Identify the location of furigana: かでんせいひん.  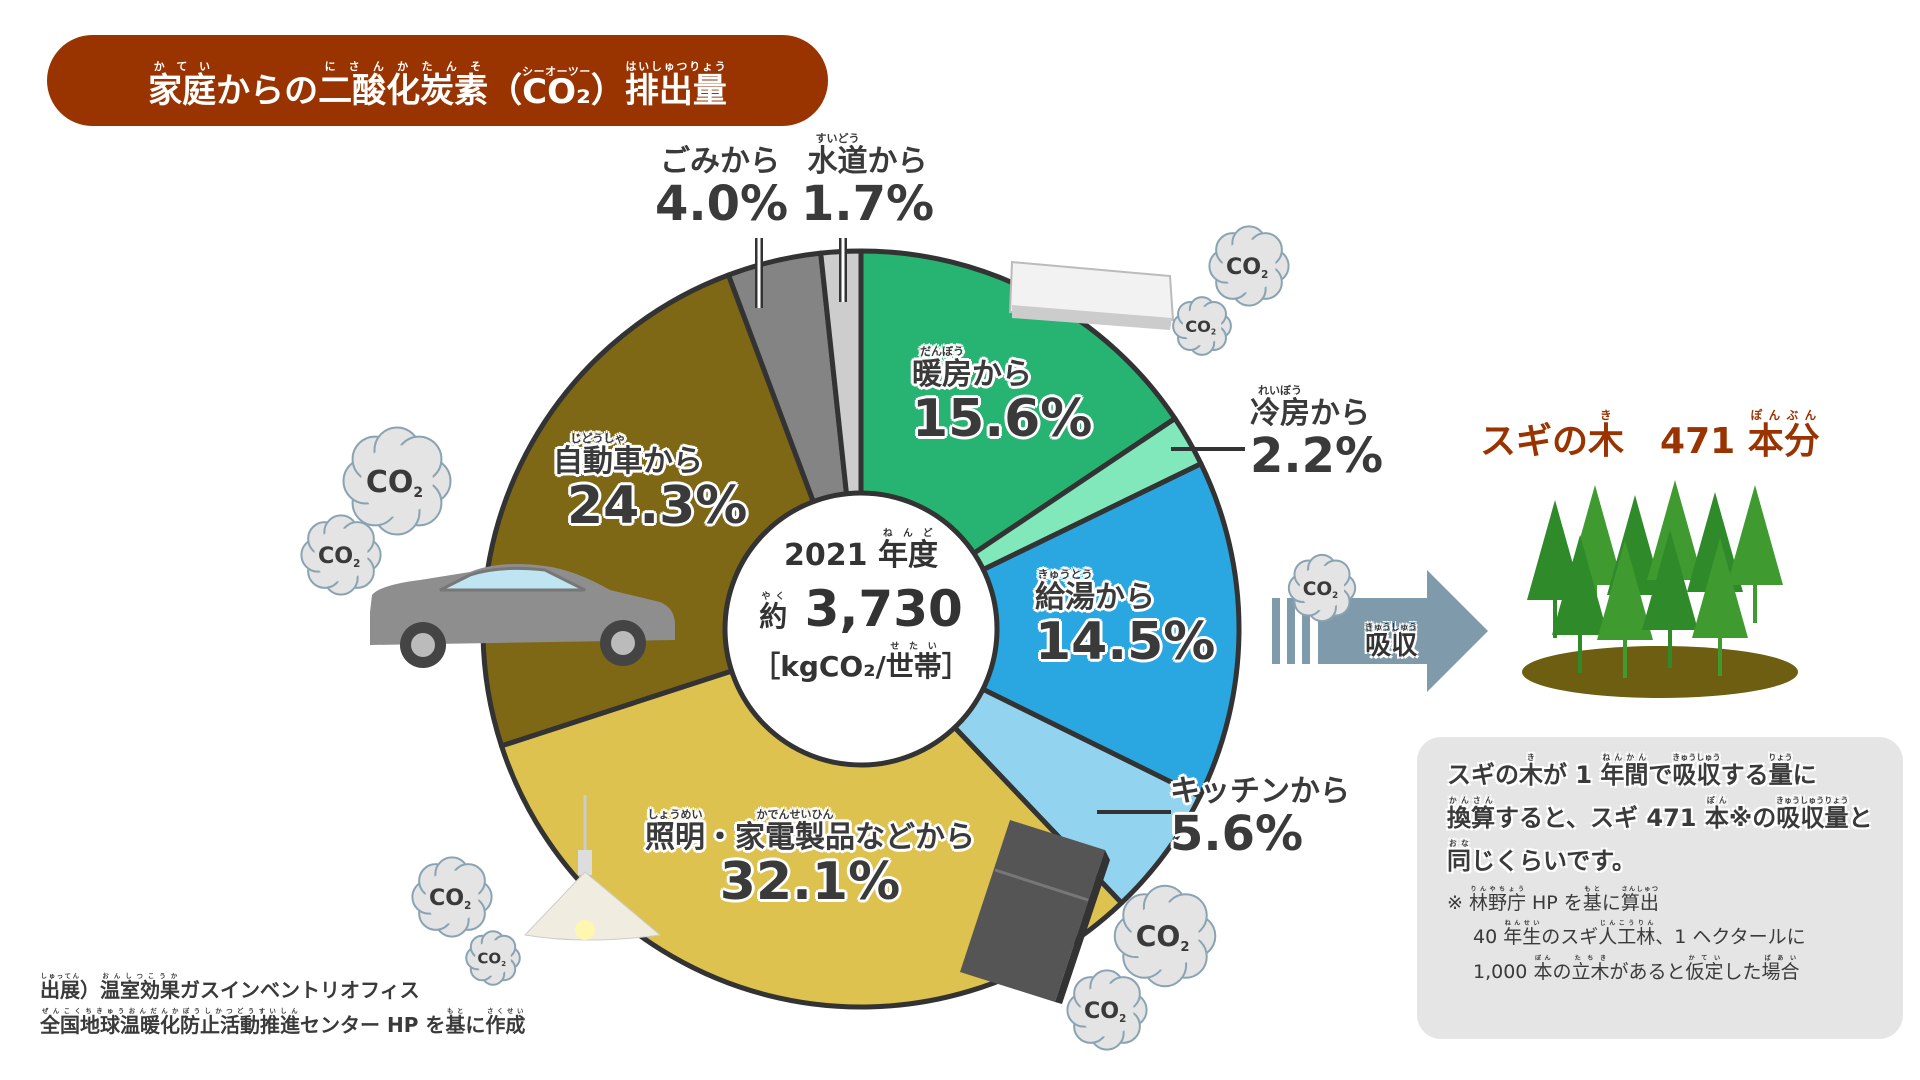
(795, 814).